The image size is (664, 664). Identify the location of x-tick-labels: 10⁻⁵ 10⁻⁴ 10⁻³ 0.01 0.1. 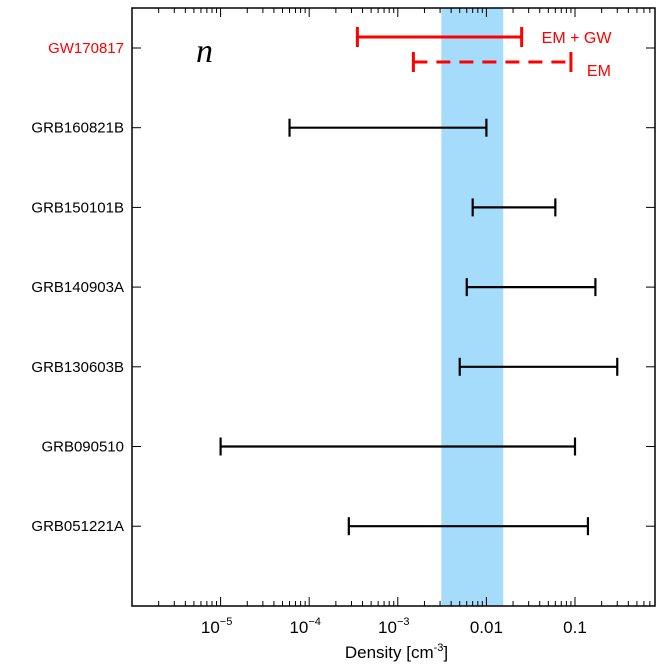
(394, 626).